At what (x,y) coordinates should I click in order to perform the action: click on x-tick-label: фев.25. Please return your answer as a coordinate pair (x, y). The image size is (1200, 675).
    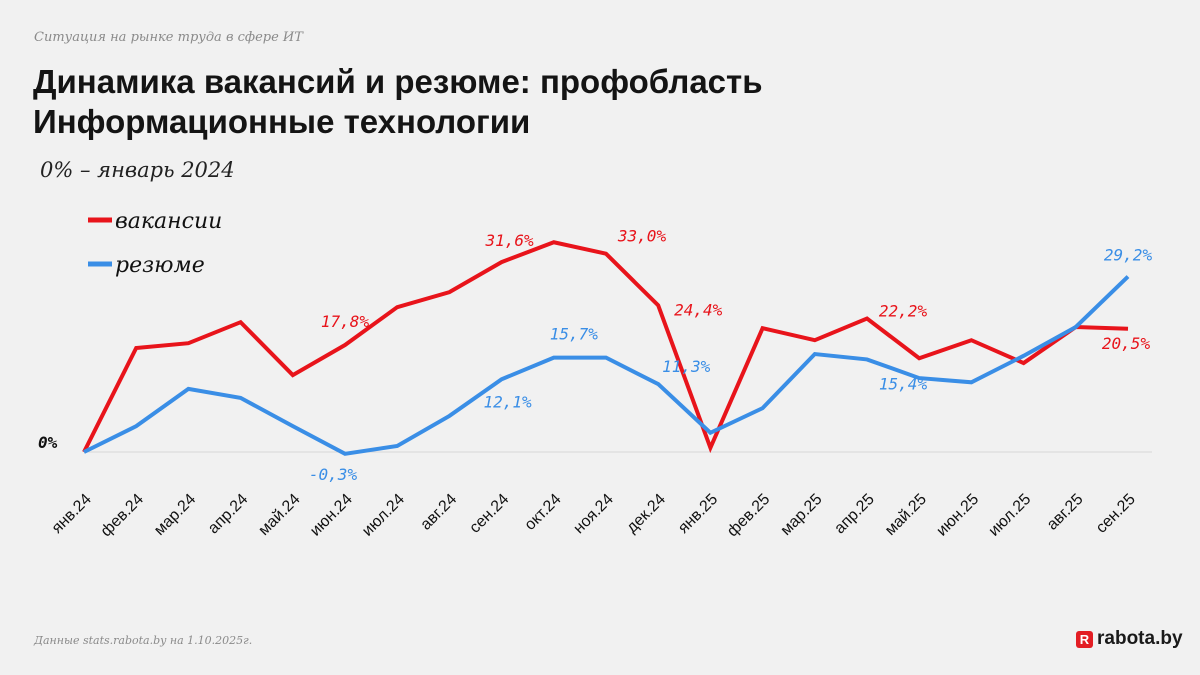
    Looking at the image, I should click on (748, 515).